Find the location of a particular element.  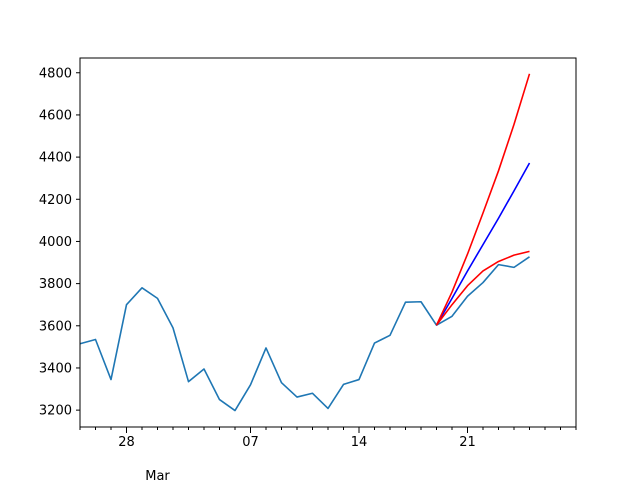

x-tick-label: 28 is located at coordinates (126, 442).